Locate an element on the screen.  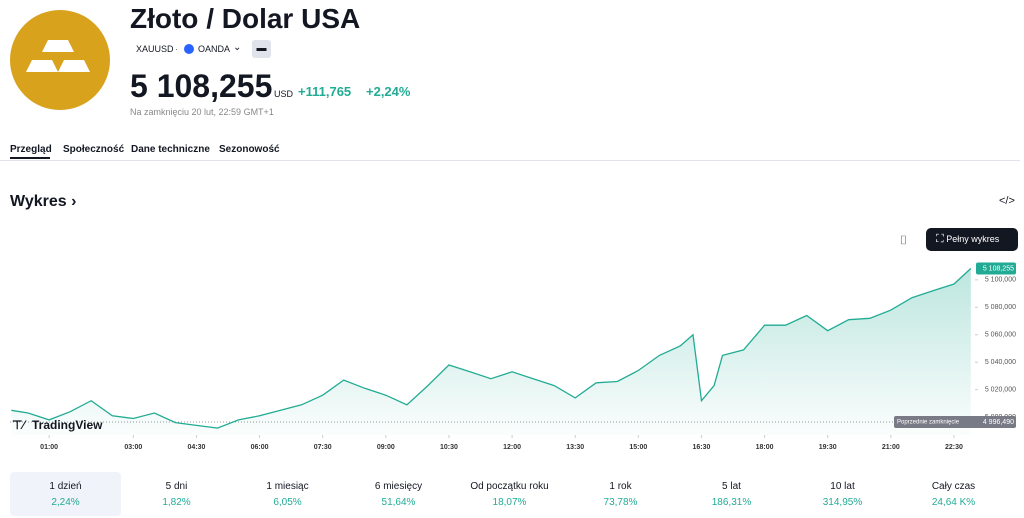
x-tick-label: 21:00 is located at coordinates (891, 447).